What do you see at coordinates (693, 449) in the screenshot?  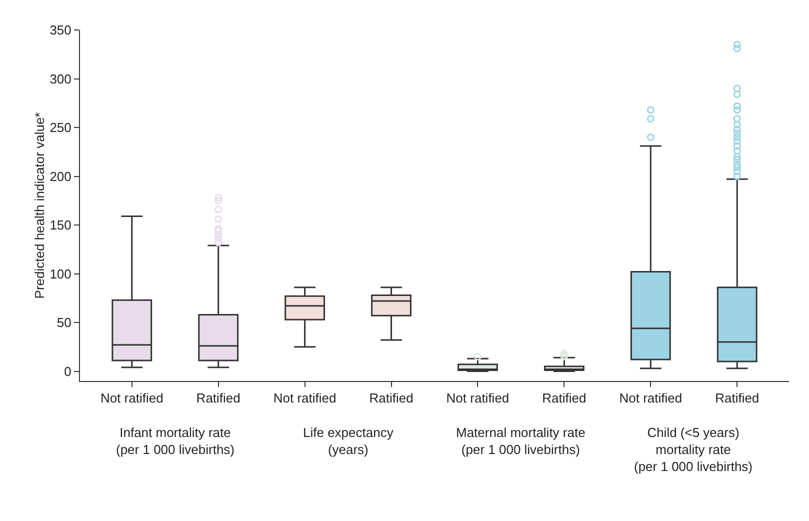 I see `text: Child (<5 years) mortality rate (per 1 000 livebirths)` at bounding box center [693, 449].